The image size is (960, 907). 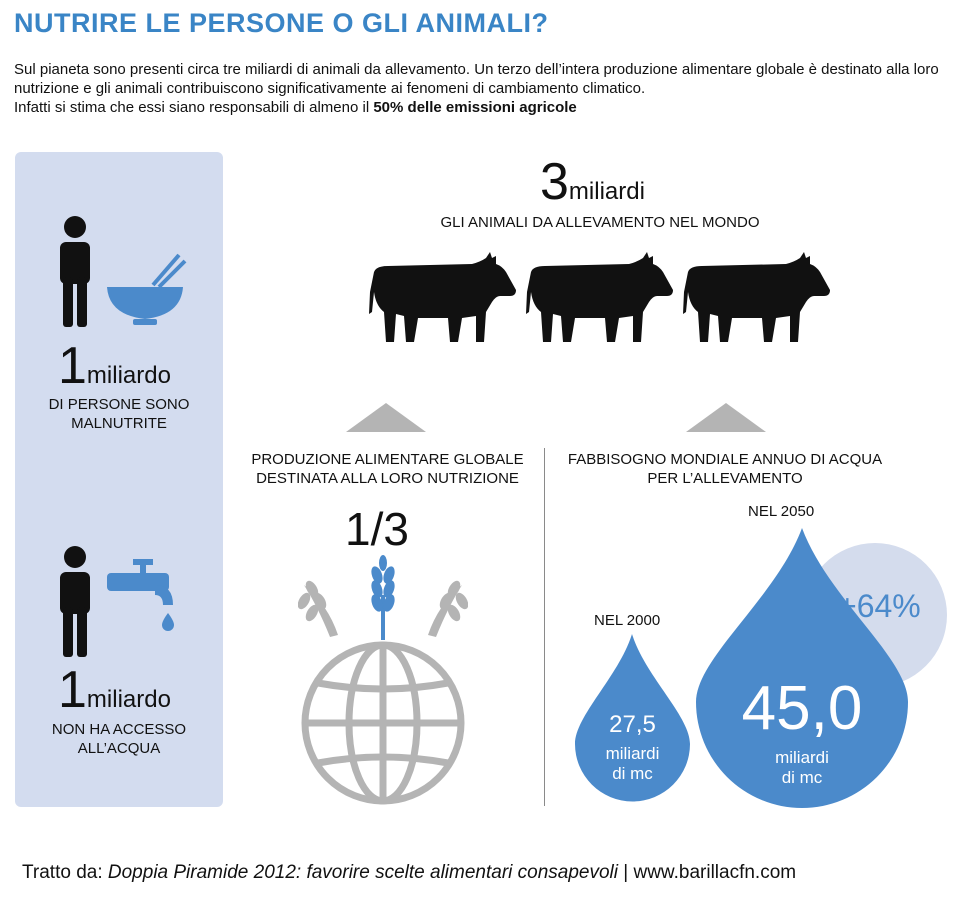 What do you see at coordinates (119, 414) in the screenshot?
I see `malnourished-caption: DI PERSONE SONO MALNUTRITE` at bounding box center [119, 414].